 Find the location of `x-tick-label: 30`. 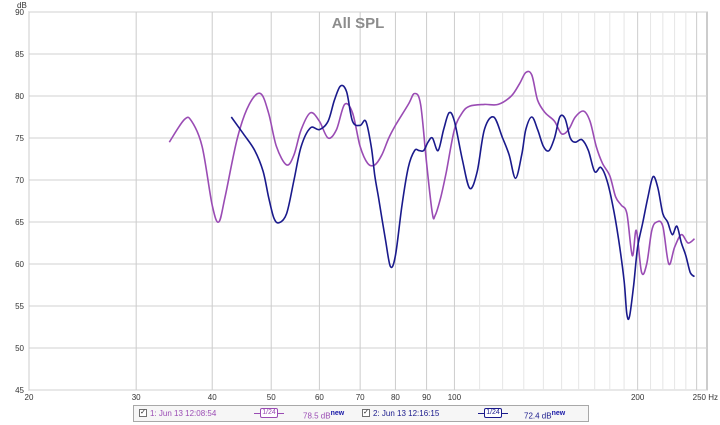

x-tick-label: 30 is located at coordinates (136, 397).